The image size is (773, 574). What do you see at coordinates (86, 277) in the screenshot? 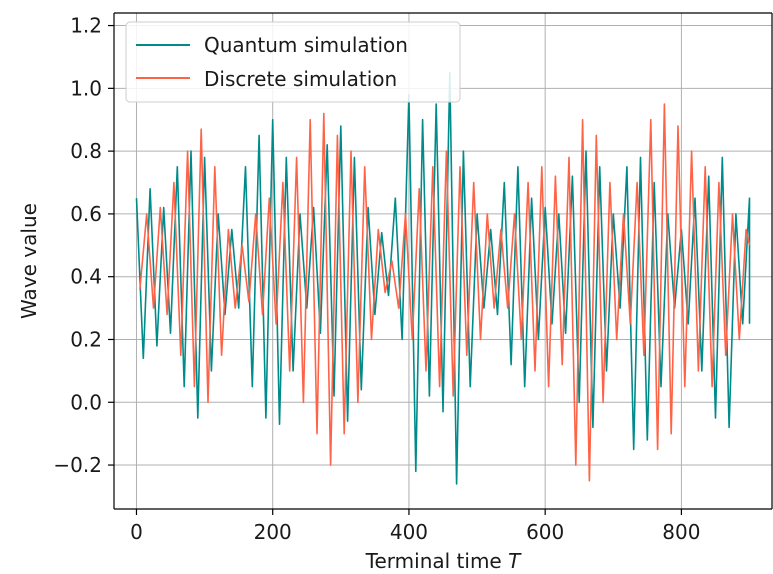
I see `y-tick-label-3: 0.4` at bounding box center [86, 277].